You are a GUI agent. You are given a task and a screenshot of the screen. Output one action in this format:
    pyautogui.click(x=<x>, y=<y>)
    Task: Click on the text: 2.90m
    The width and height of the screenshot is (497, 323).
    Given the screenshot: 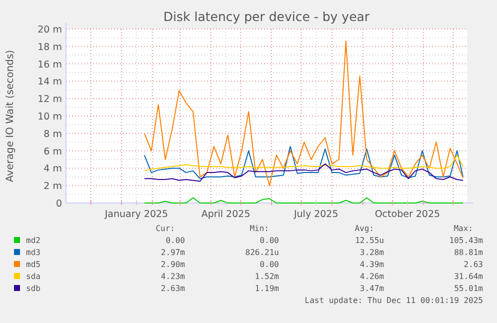 What is the action you would take?
    pyautogui.click(x=173, y=264)
    